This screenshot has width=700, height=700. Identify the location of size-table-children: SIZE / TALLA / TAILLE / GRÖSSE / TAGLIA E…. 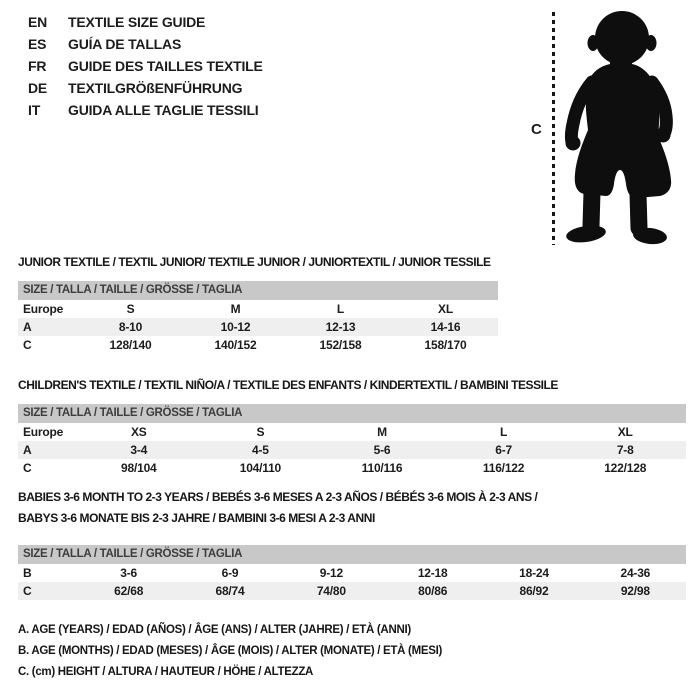
(352, 440).